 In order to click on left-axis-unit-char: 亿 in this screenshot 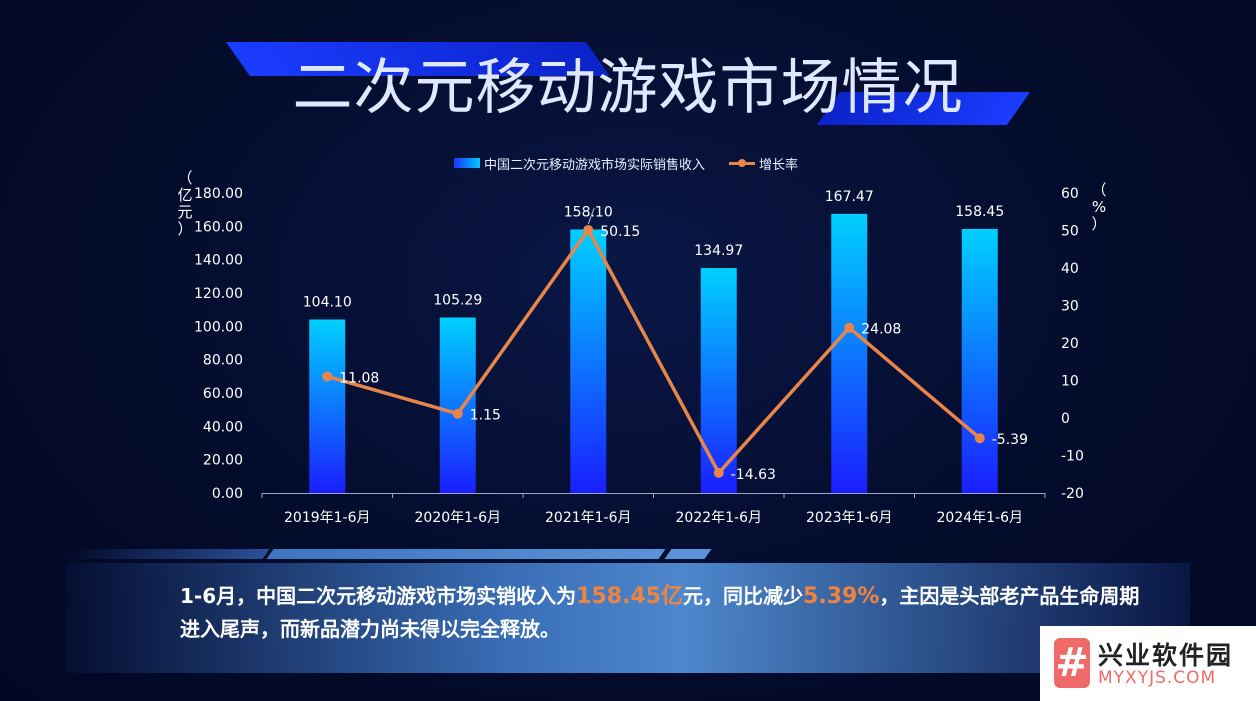, I will do `click(185, 195)`.